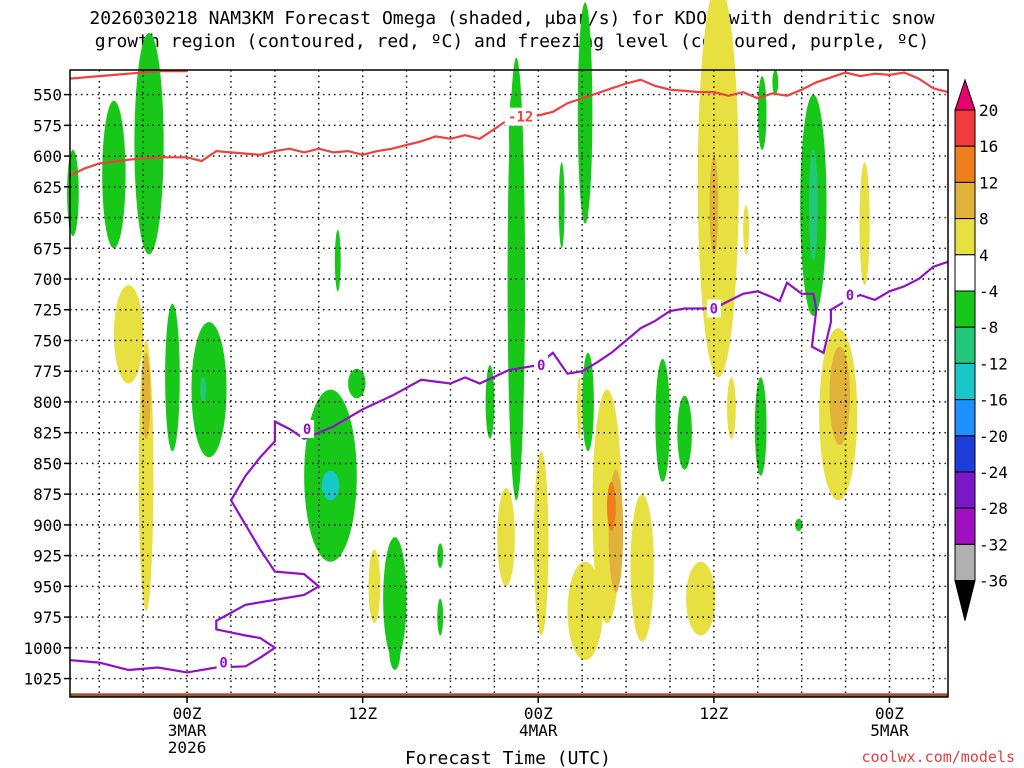 The width and height of the screenshot is (1024, 768). I want to click on y-tick-label: 825, so click(47, 433).